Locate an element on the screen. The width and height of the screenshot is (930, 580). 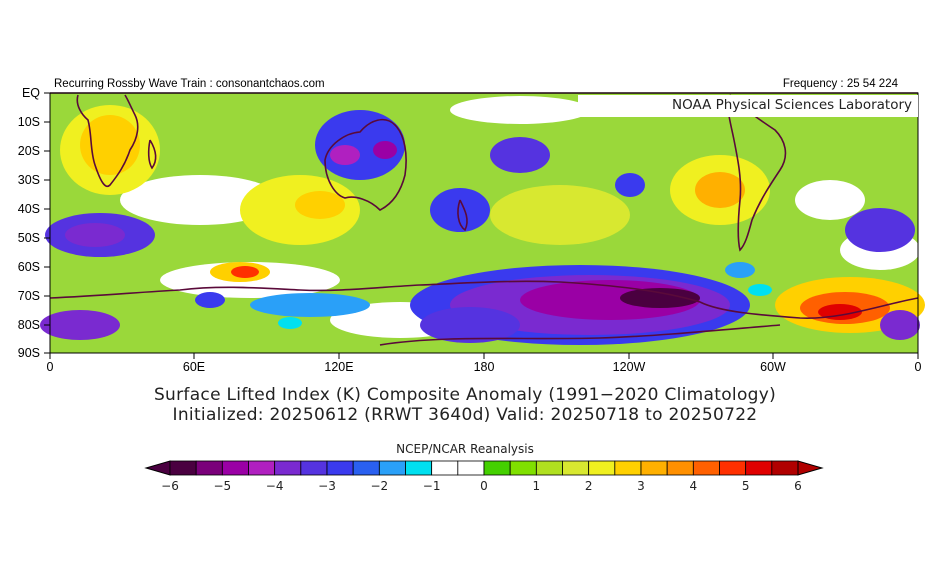
colorbar-tick-label: 1 is located at coordinates (536, 486).